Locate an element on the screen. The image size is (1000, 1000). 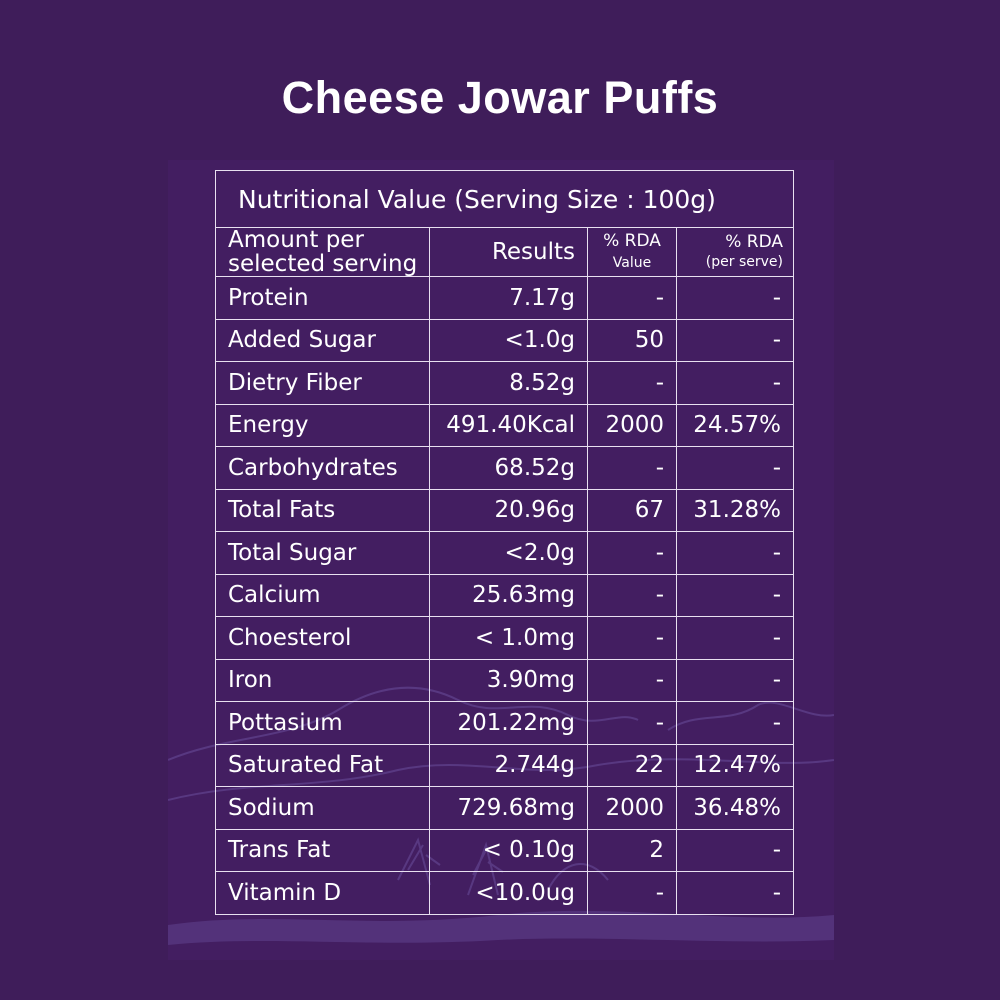
nutrient-name: Pottasium is located at coordinates (322, 723).